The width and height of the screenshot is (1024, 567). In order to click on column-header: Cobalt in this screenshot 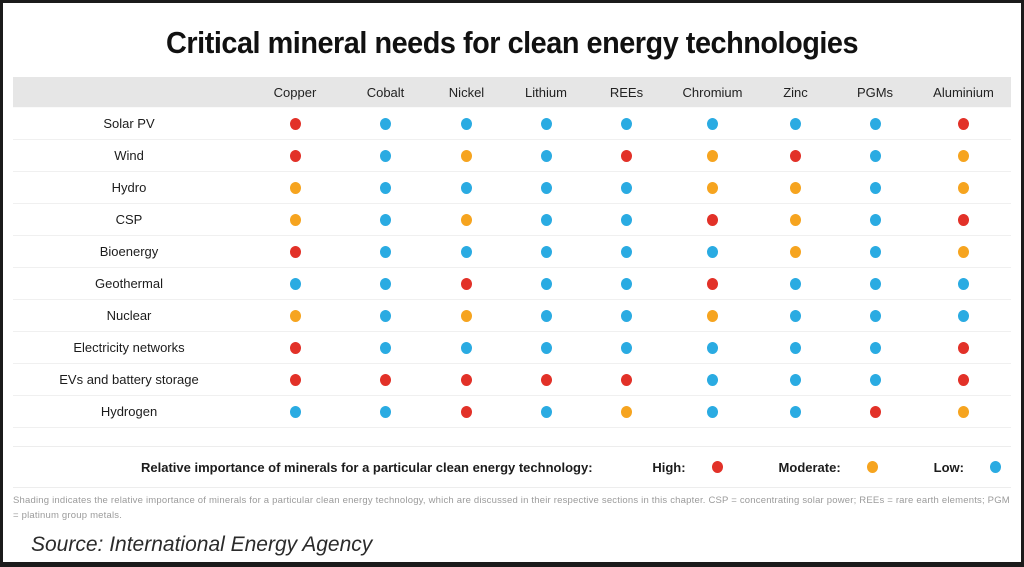, I will do `click(385, 92)`.